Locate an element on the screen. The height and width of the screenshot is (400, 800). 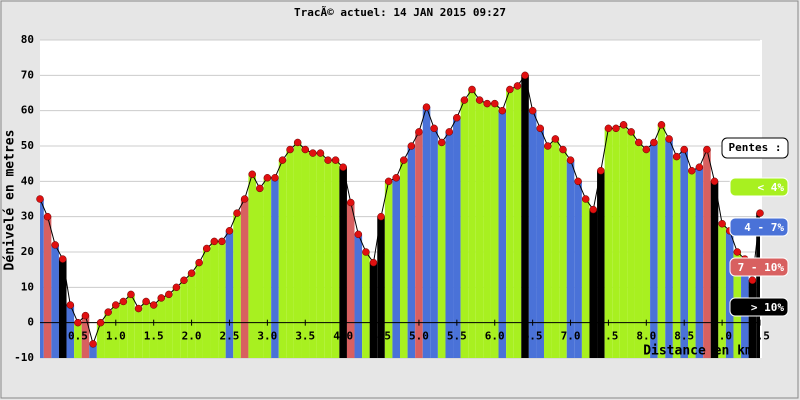
legend-label: > 10% is located at coordinates (767, 307).